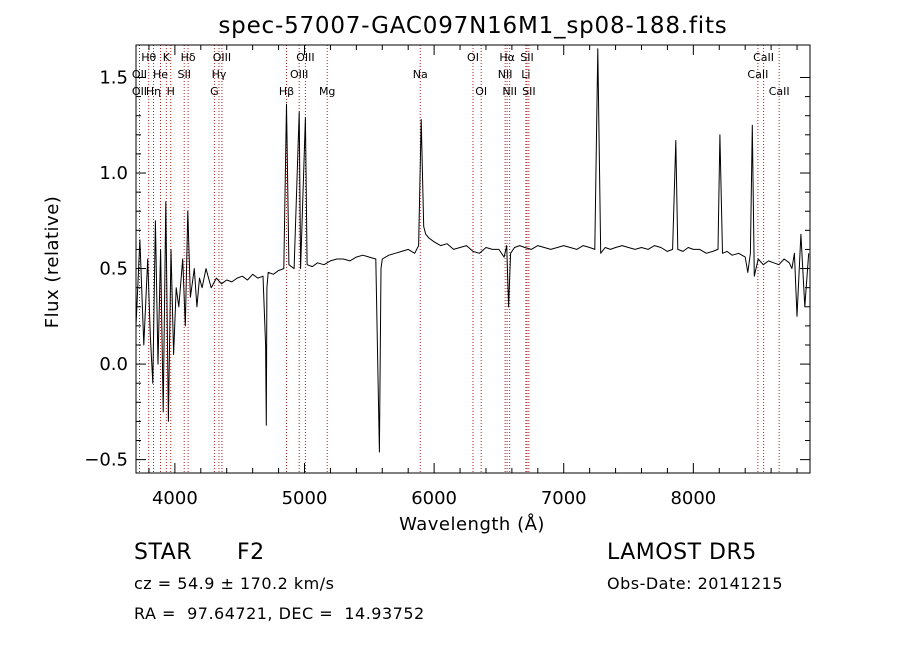  I want to click on marker-label-25: NII, so click(509, 91).